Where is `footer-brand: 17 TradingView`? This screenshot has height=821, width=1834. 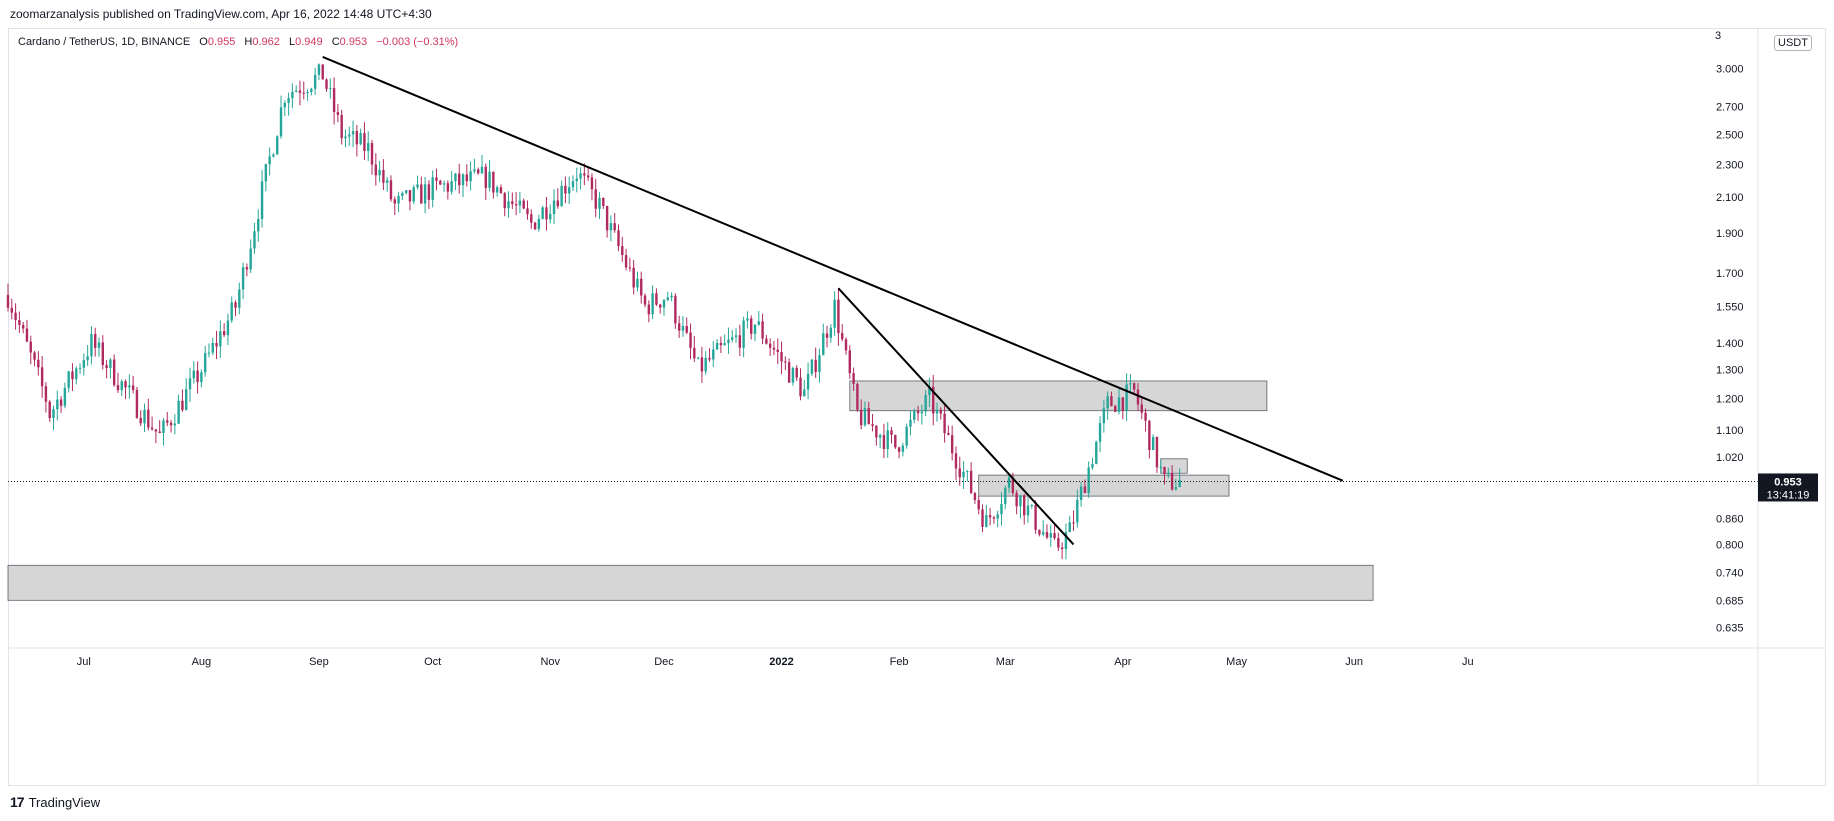
footer-brand: 17 TradingView is located at coordinates (55, 802).